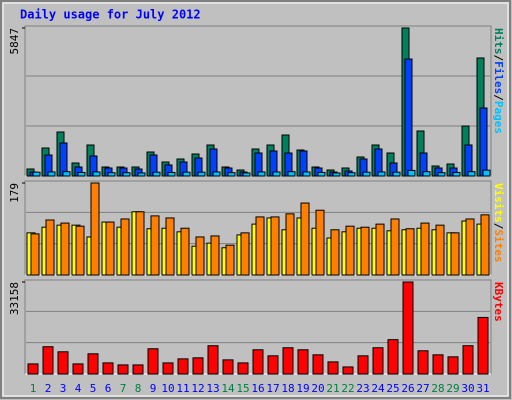 The image size is (512, 400). What do you see at coordinates (78, 388) in the screenshot?
I see `x-tick-label: 4` at bounding box center [78, 388].